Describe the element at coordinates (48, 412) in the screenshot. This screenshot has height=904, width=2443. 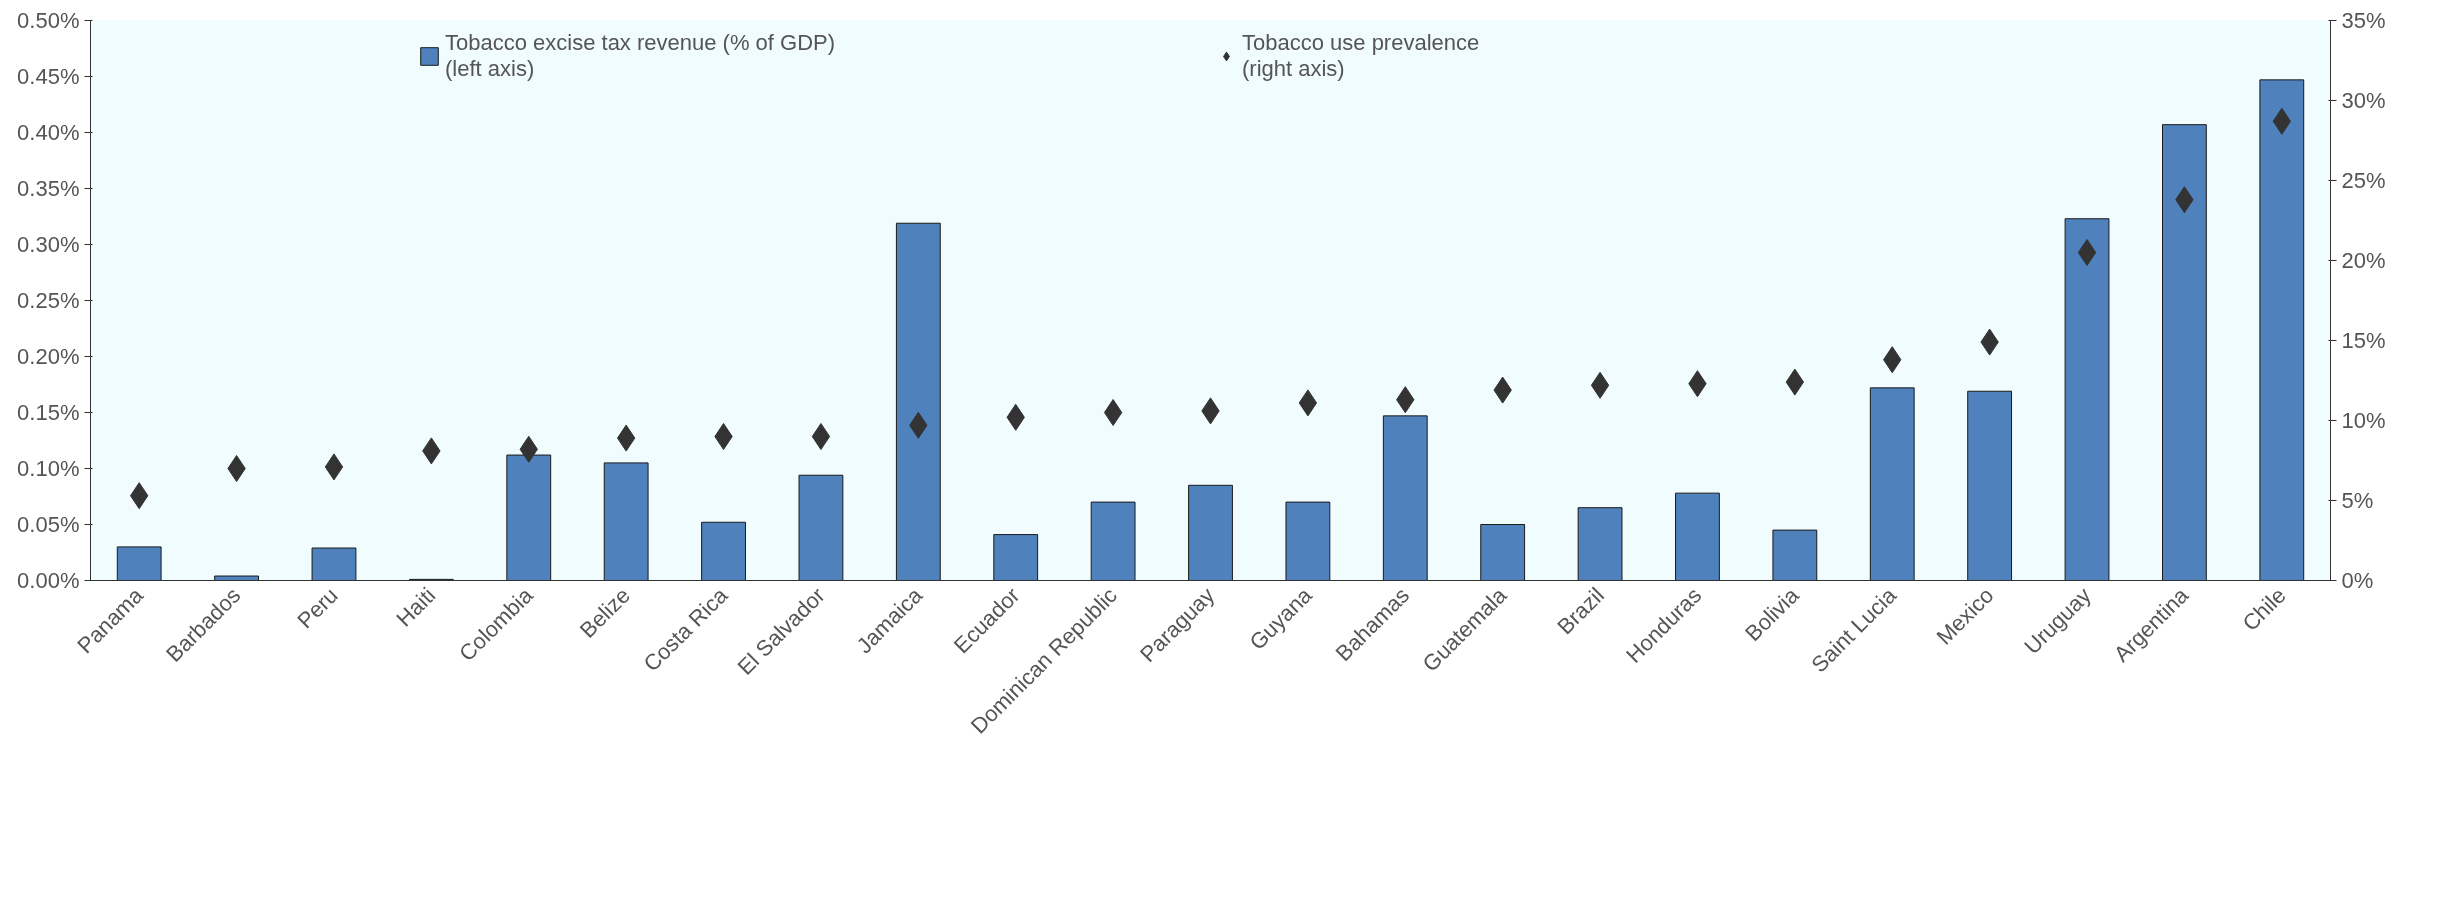
I see `y-tick-label: 0.15%` at that location.